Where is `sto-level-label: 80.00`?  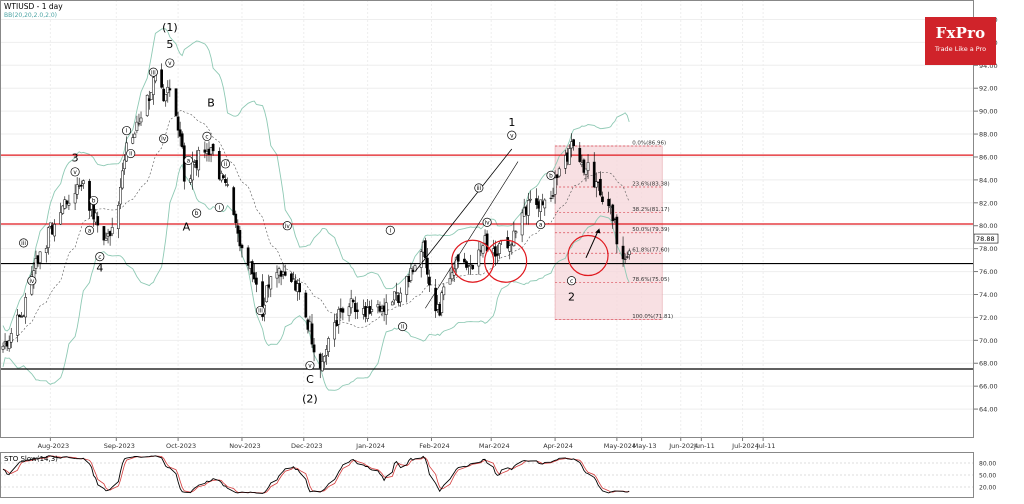
sto-level-label: 80.00 is located at coordinates (987, 464).